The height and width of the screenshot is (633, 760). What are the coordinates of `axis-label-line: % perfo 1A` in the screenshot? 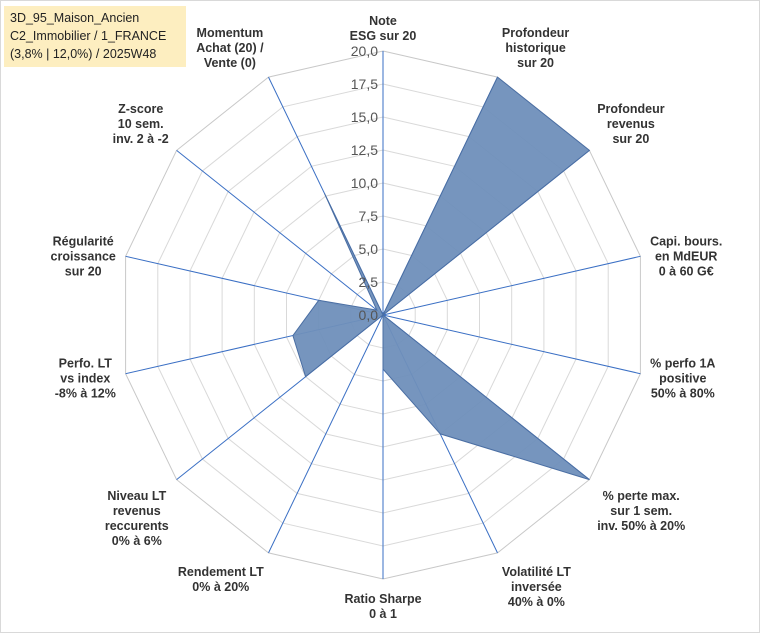 It's located at (682, 364).